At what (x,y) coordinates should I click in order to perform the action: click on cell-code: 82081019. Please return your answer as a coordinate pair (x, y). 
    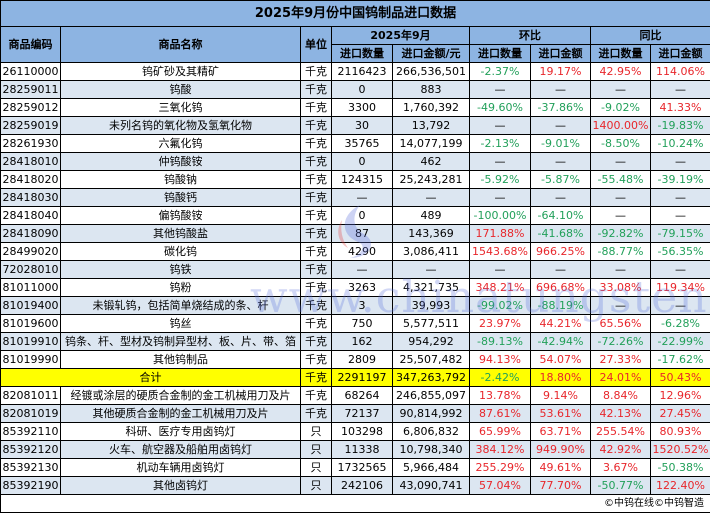
    Looking at the image, I should click on (30, 413).